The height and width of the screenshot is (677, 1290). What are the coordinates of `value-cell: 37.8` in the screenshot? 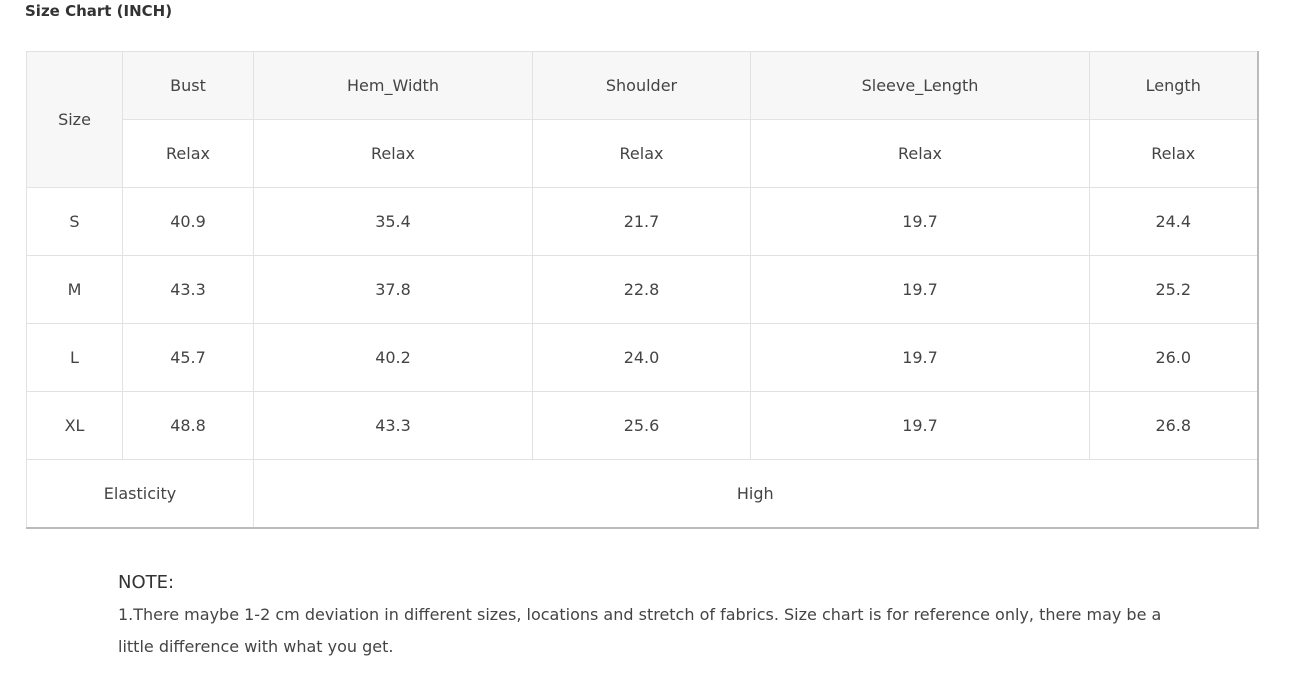 It's located at (393, 289).